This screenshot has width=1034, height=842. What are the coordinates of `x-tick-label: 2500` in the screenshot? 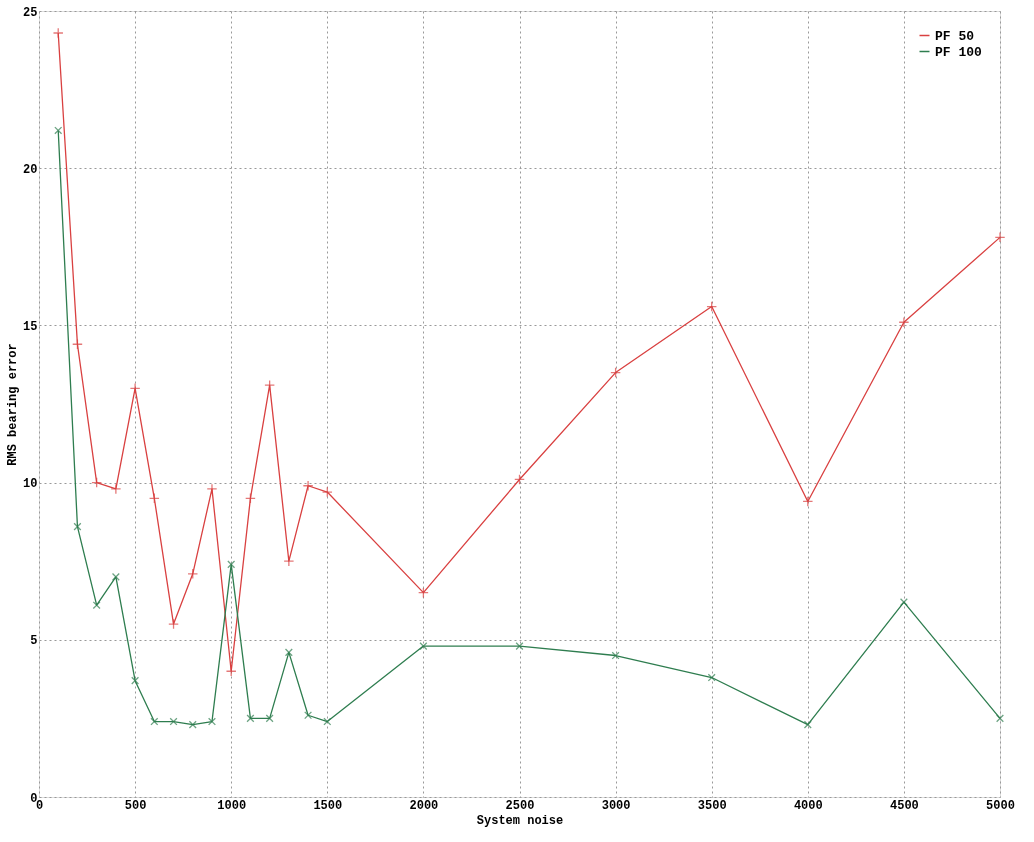 It's located at (520, 805).